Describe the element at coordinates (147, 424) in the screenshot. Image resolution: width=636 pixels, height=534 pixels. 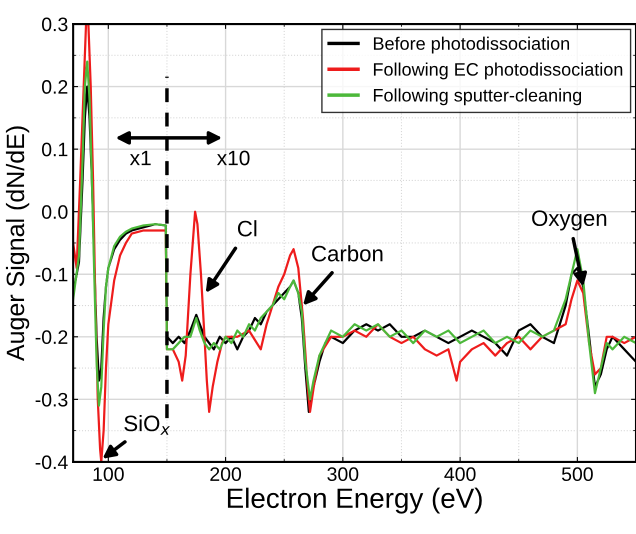
I see `annotation: SiO$_{x}$` at that location.